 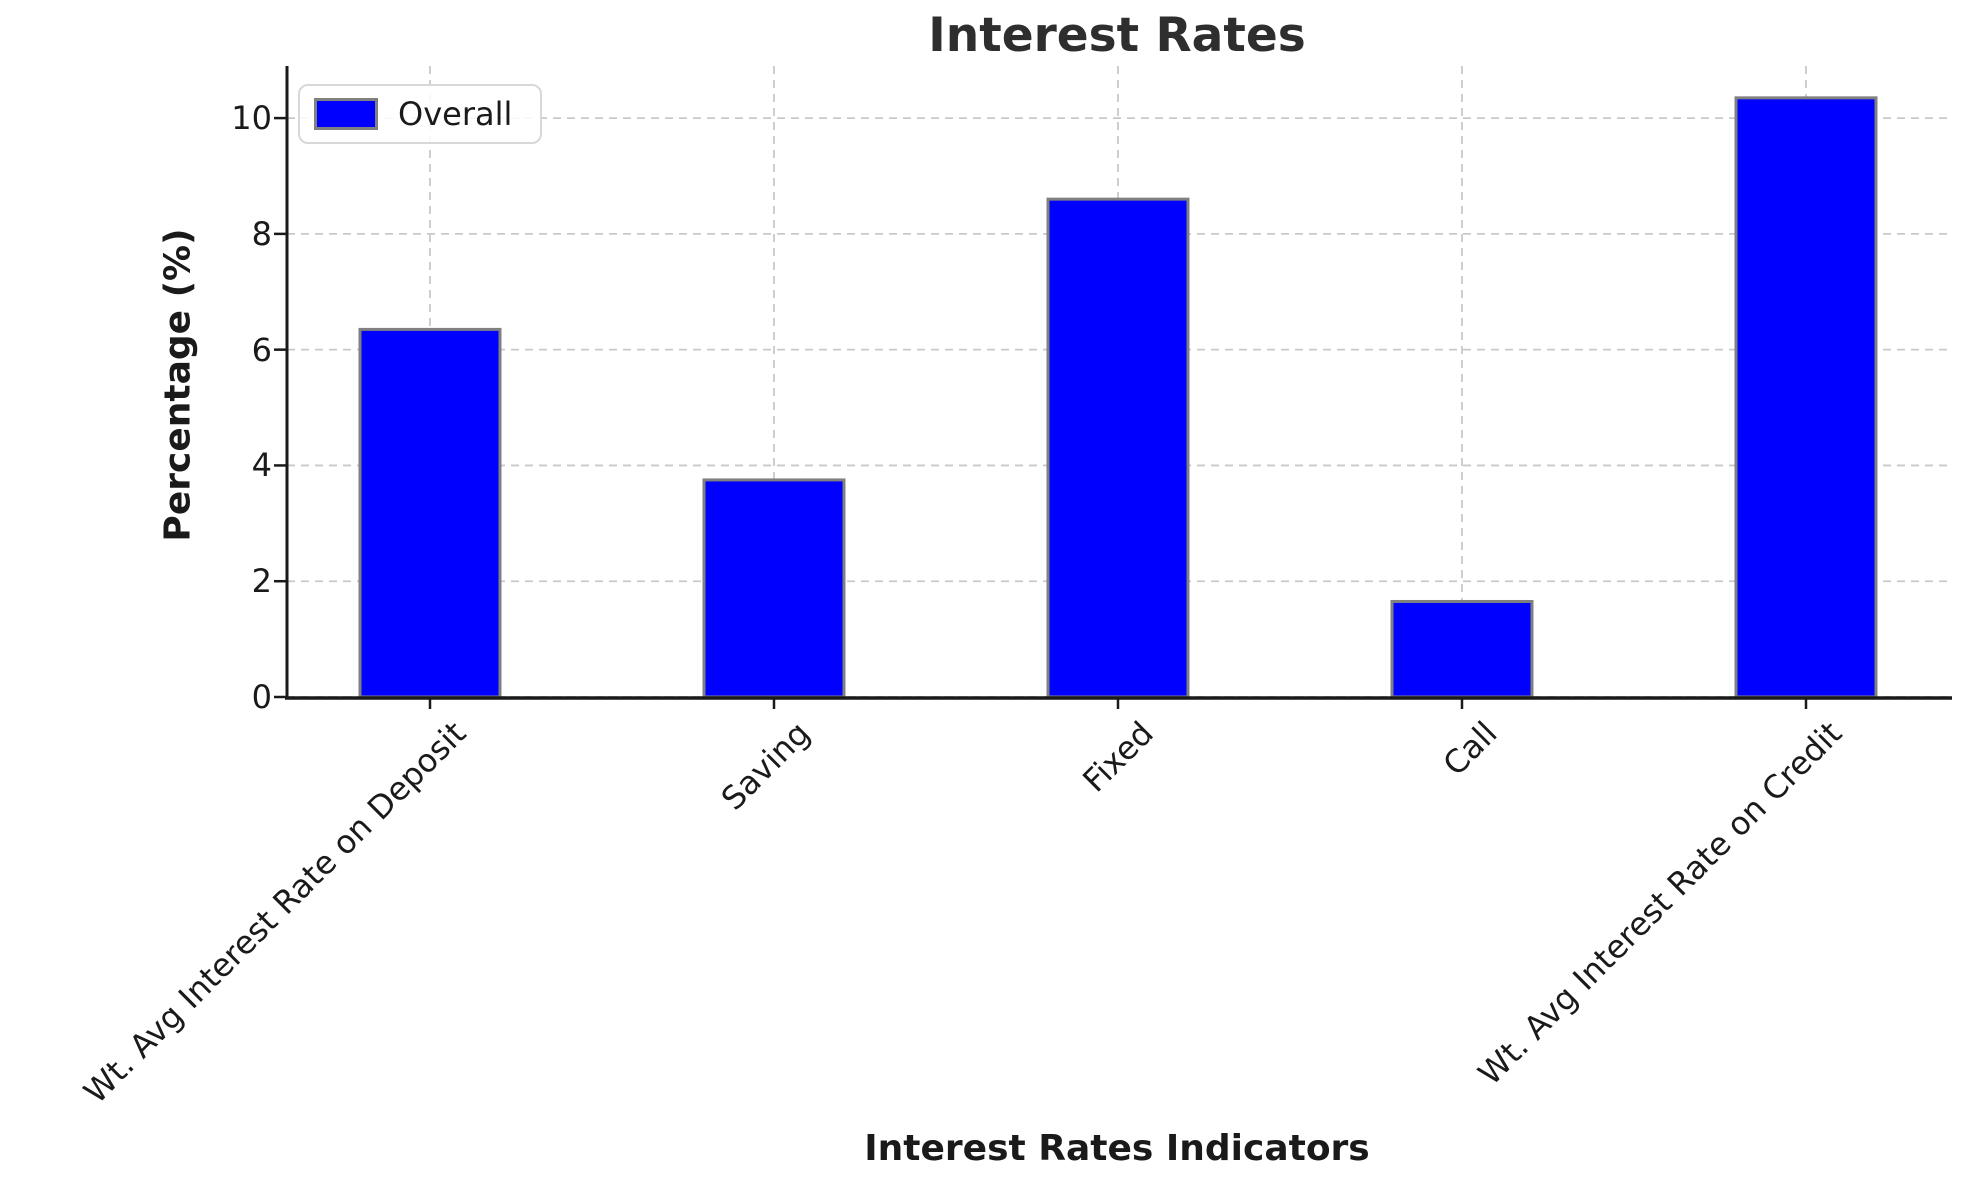 What do you see at coordinates (346, 114) in the screenshot?
I see `legend-swatch-overall` at bounding box center [346, 114].